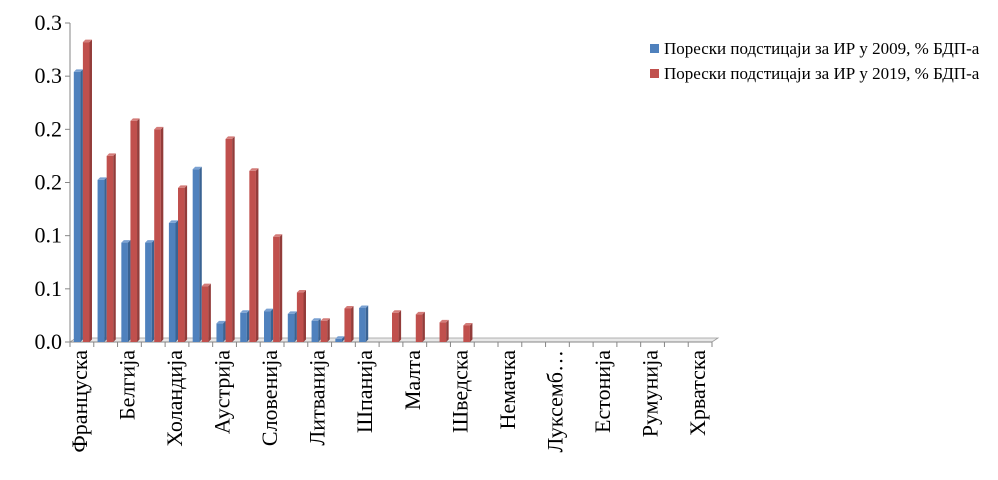 The height and width of the screenshot is (480, 998). Describe the element at coordinates (126, 385) in the screenshot. I see `x-tick-label: Белгија` at that location.